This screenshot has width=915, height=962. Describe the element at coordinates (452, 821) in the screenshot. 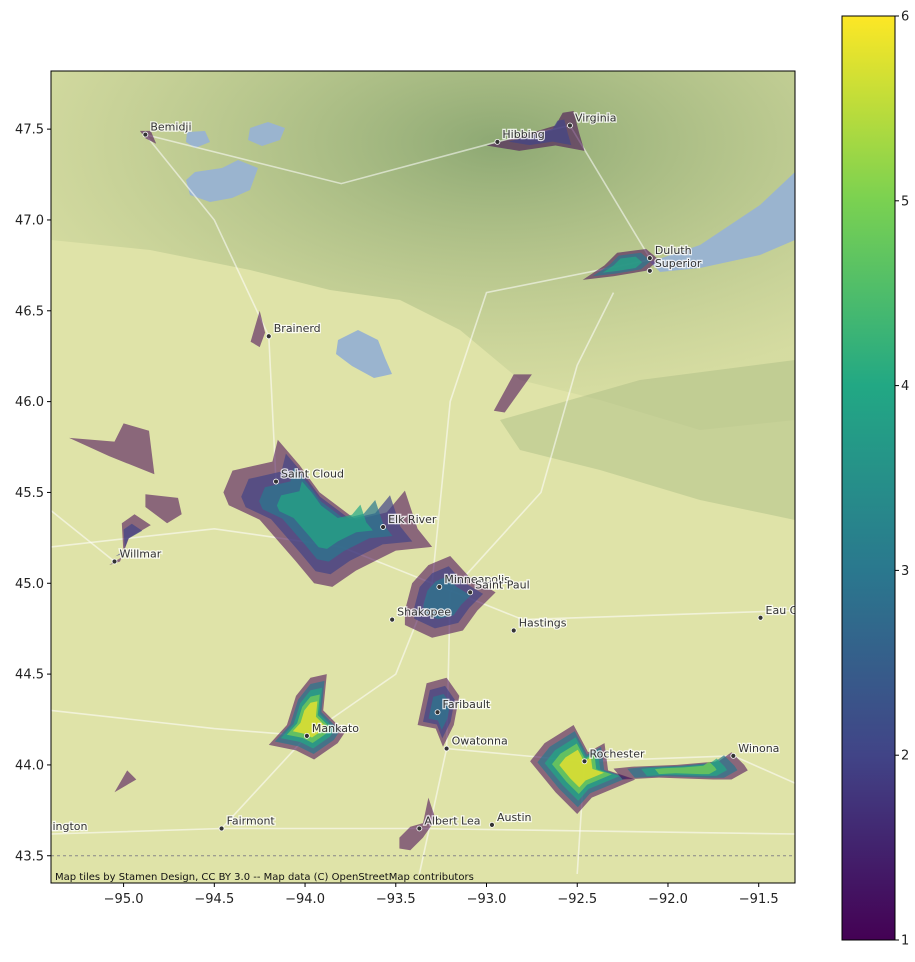

I see `city-label: Albert Lea` at that location.